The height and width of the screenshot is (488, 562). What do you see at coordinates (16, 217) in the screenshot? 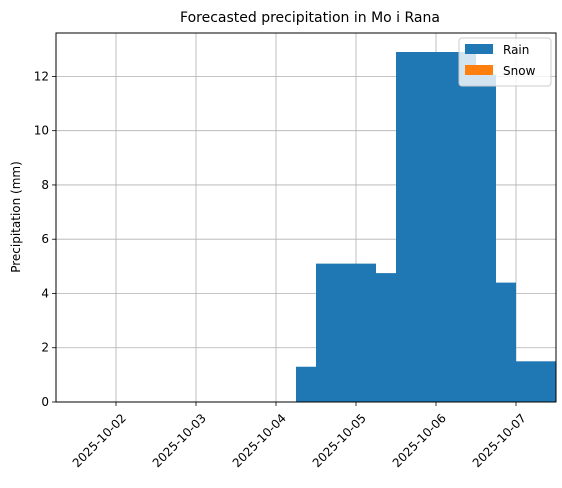
I see `y-axis-title: Precipitation (mm)` at bounding box center [16, 217].